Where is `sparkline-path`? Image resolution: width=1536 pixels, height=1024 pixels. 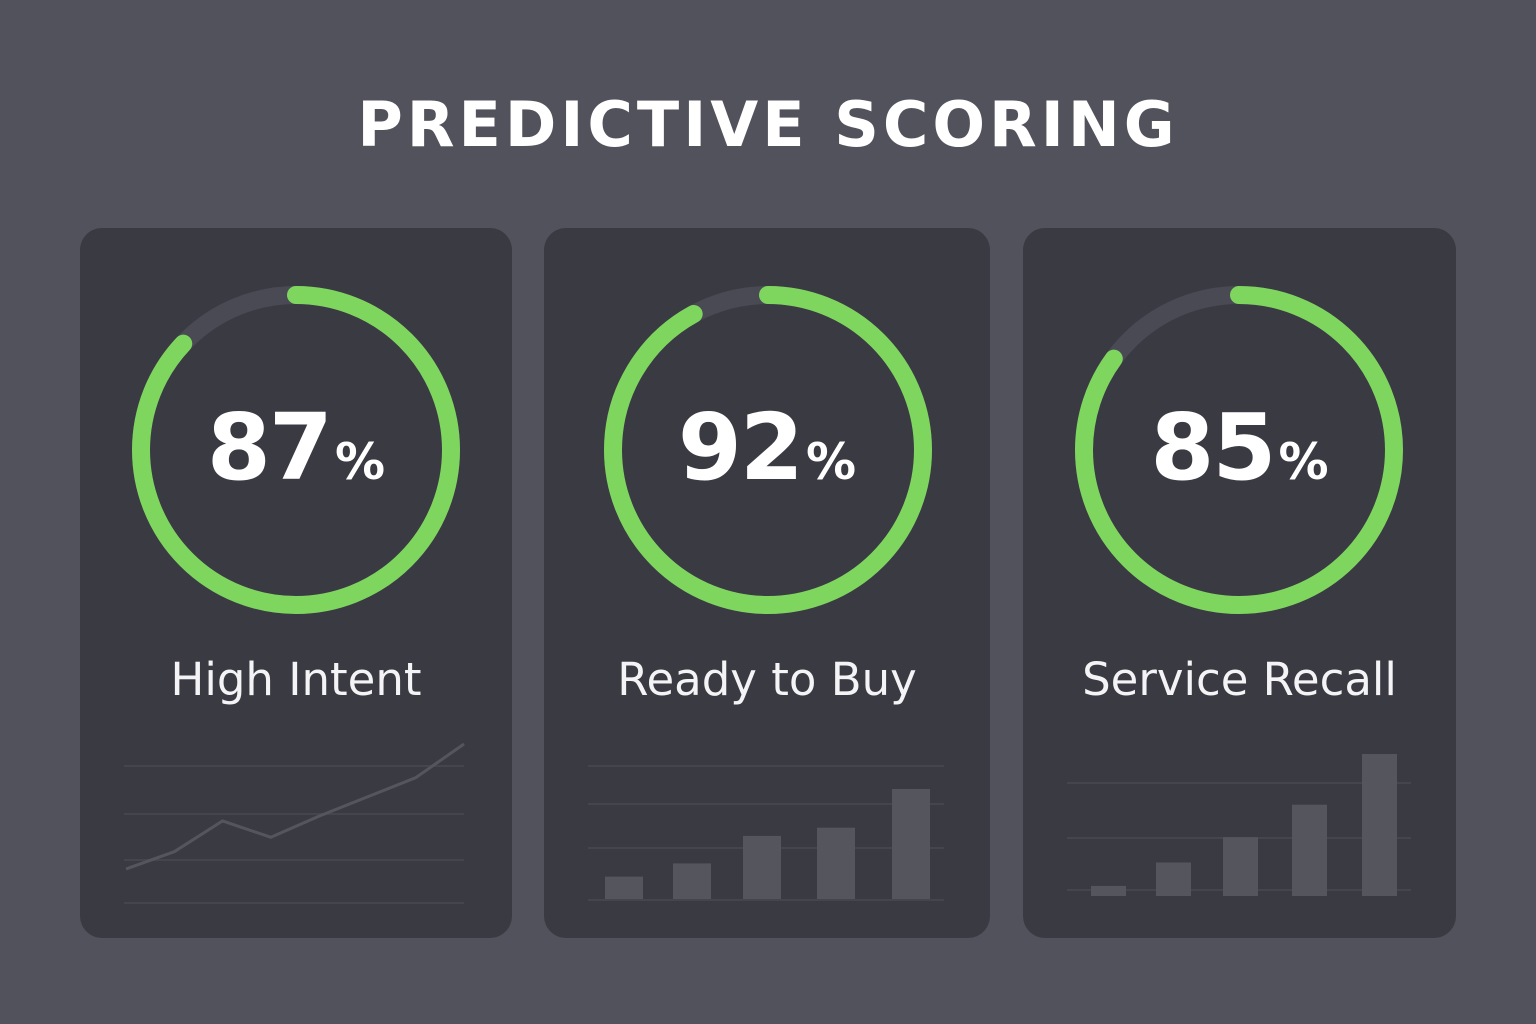 sparkline-path is located at coordinates (295, 806).